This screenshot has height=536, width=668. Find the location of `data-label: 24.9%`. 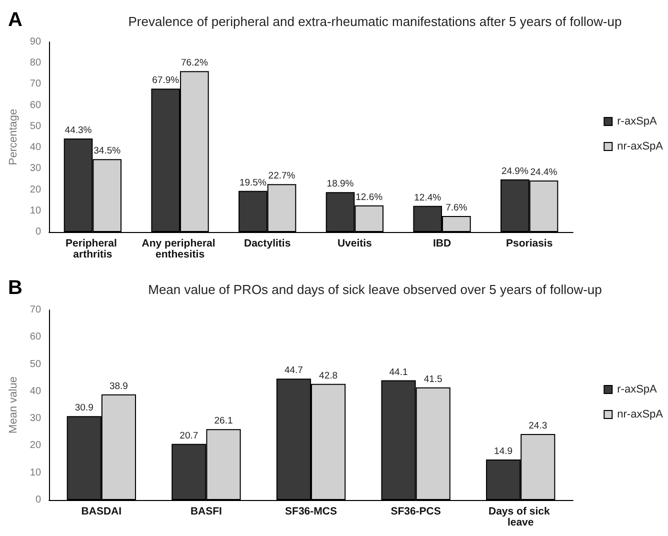

data-label: 24.9% is located at coordinates (515, 171).